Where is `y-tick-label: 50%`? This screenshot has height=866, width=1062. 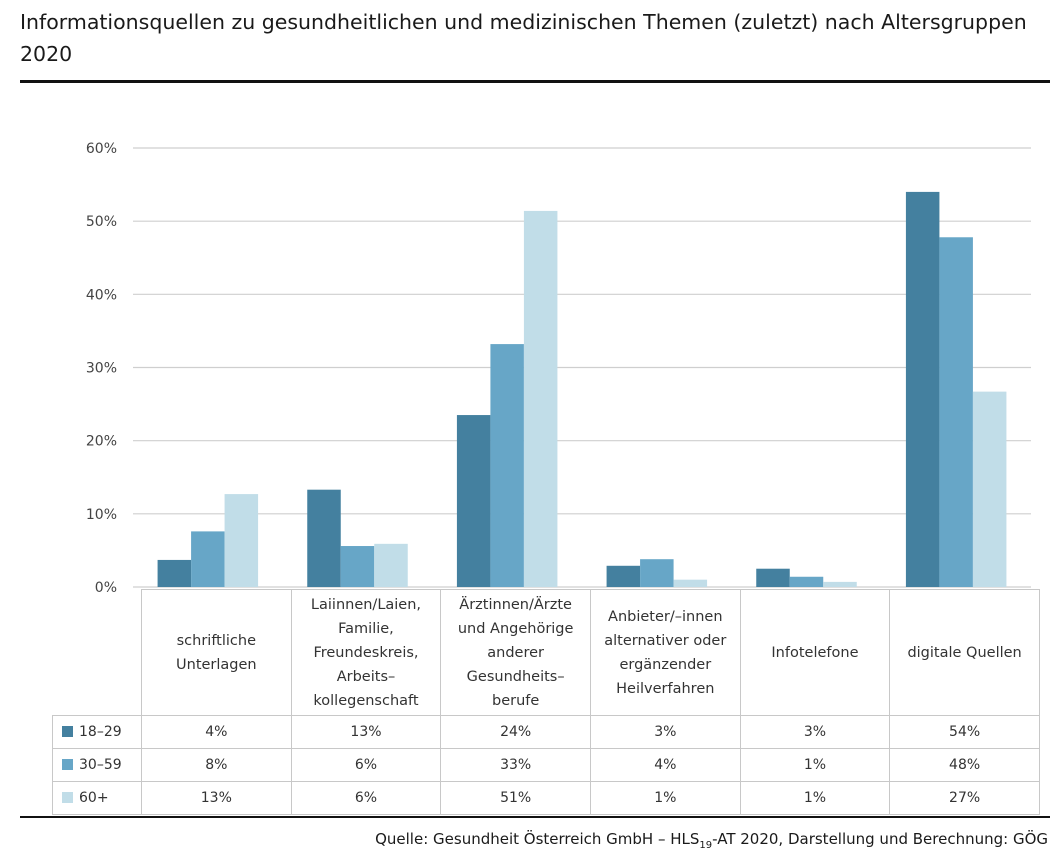
y-tick-label: 50% is located at coordinates (101, 222).